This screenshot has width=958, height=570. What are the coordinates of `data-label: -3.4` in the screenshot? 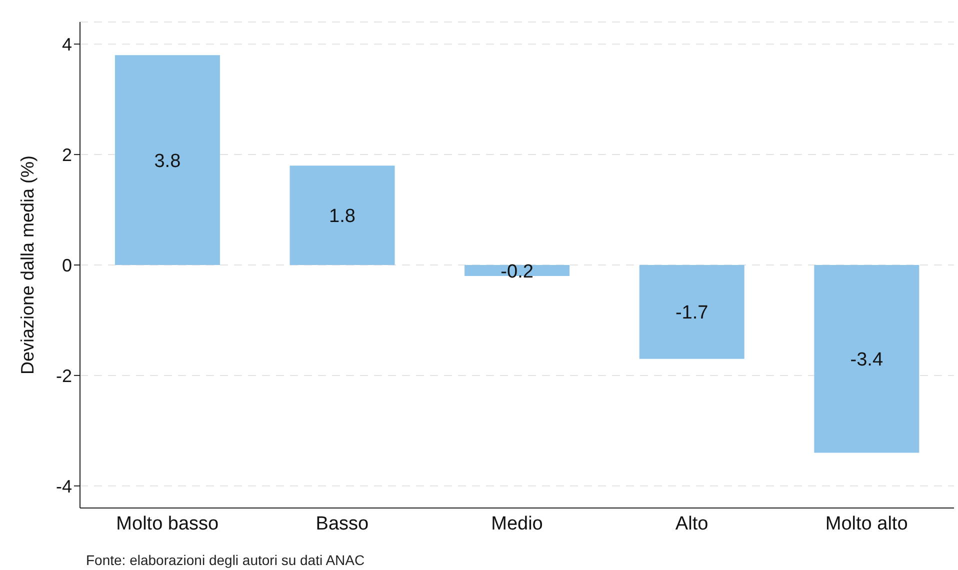 It's located at (867, 360).